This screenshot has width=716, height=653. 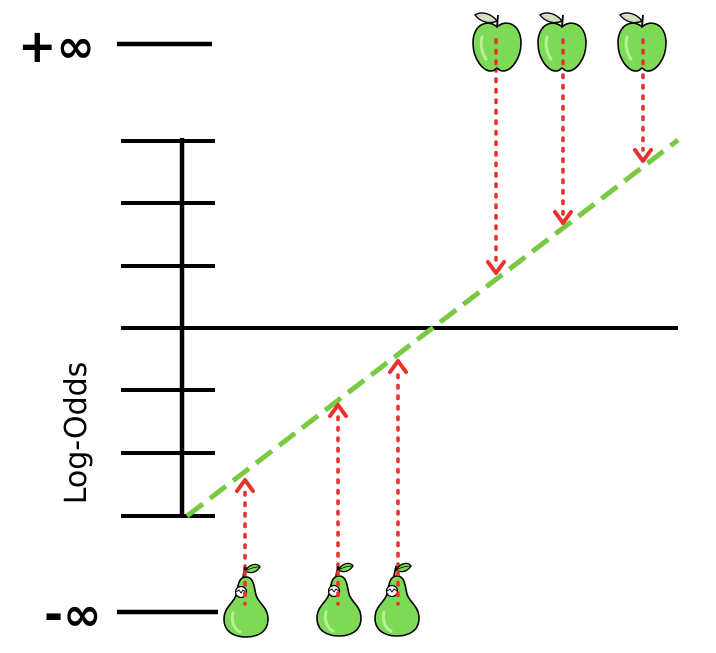 I want to click on neg-infinity-label: -∞, so click(x=72, y=614).